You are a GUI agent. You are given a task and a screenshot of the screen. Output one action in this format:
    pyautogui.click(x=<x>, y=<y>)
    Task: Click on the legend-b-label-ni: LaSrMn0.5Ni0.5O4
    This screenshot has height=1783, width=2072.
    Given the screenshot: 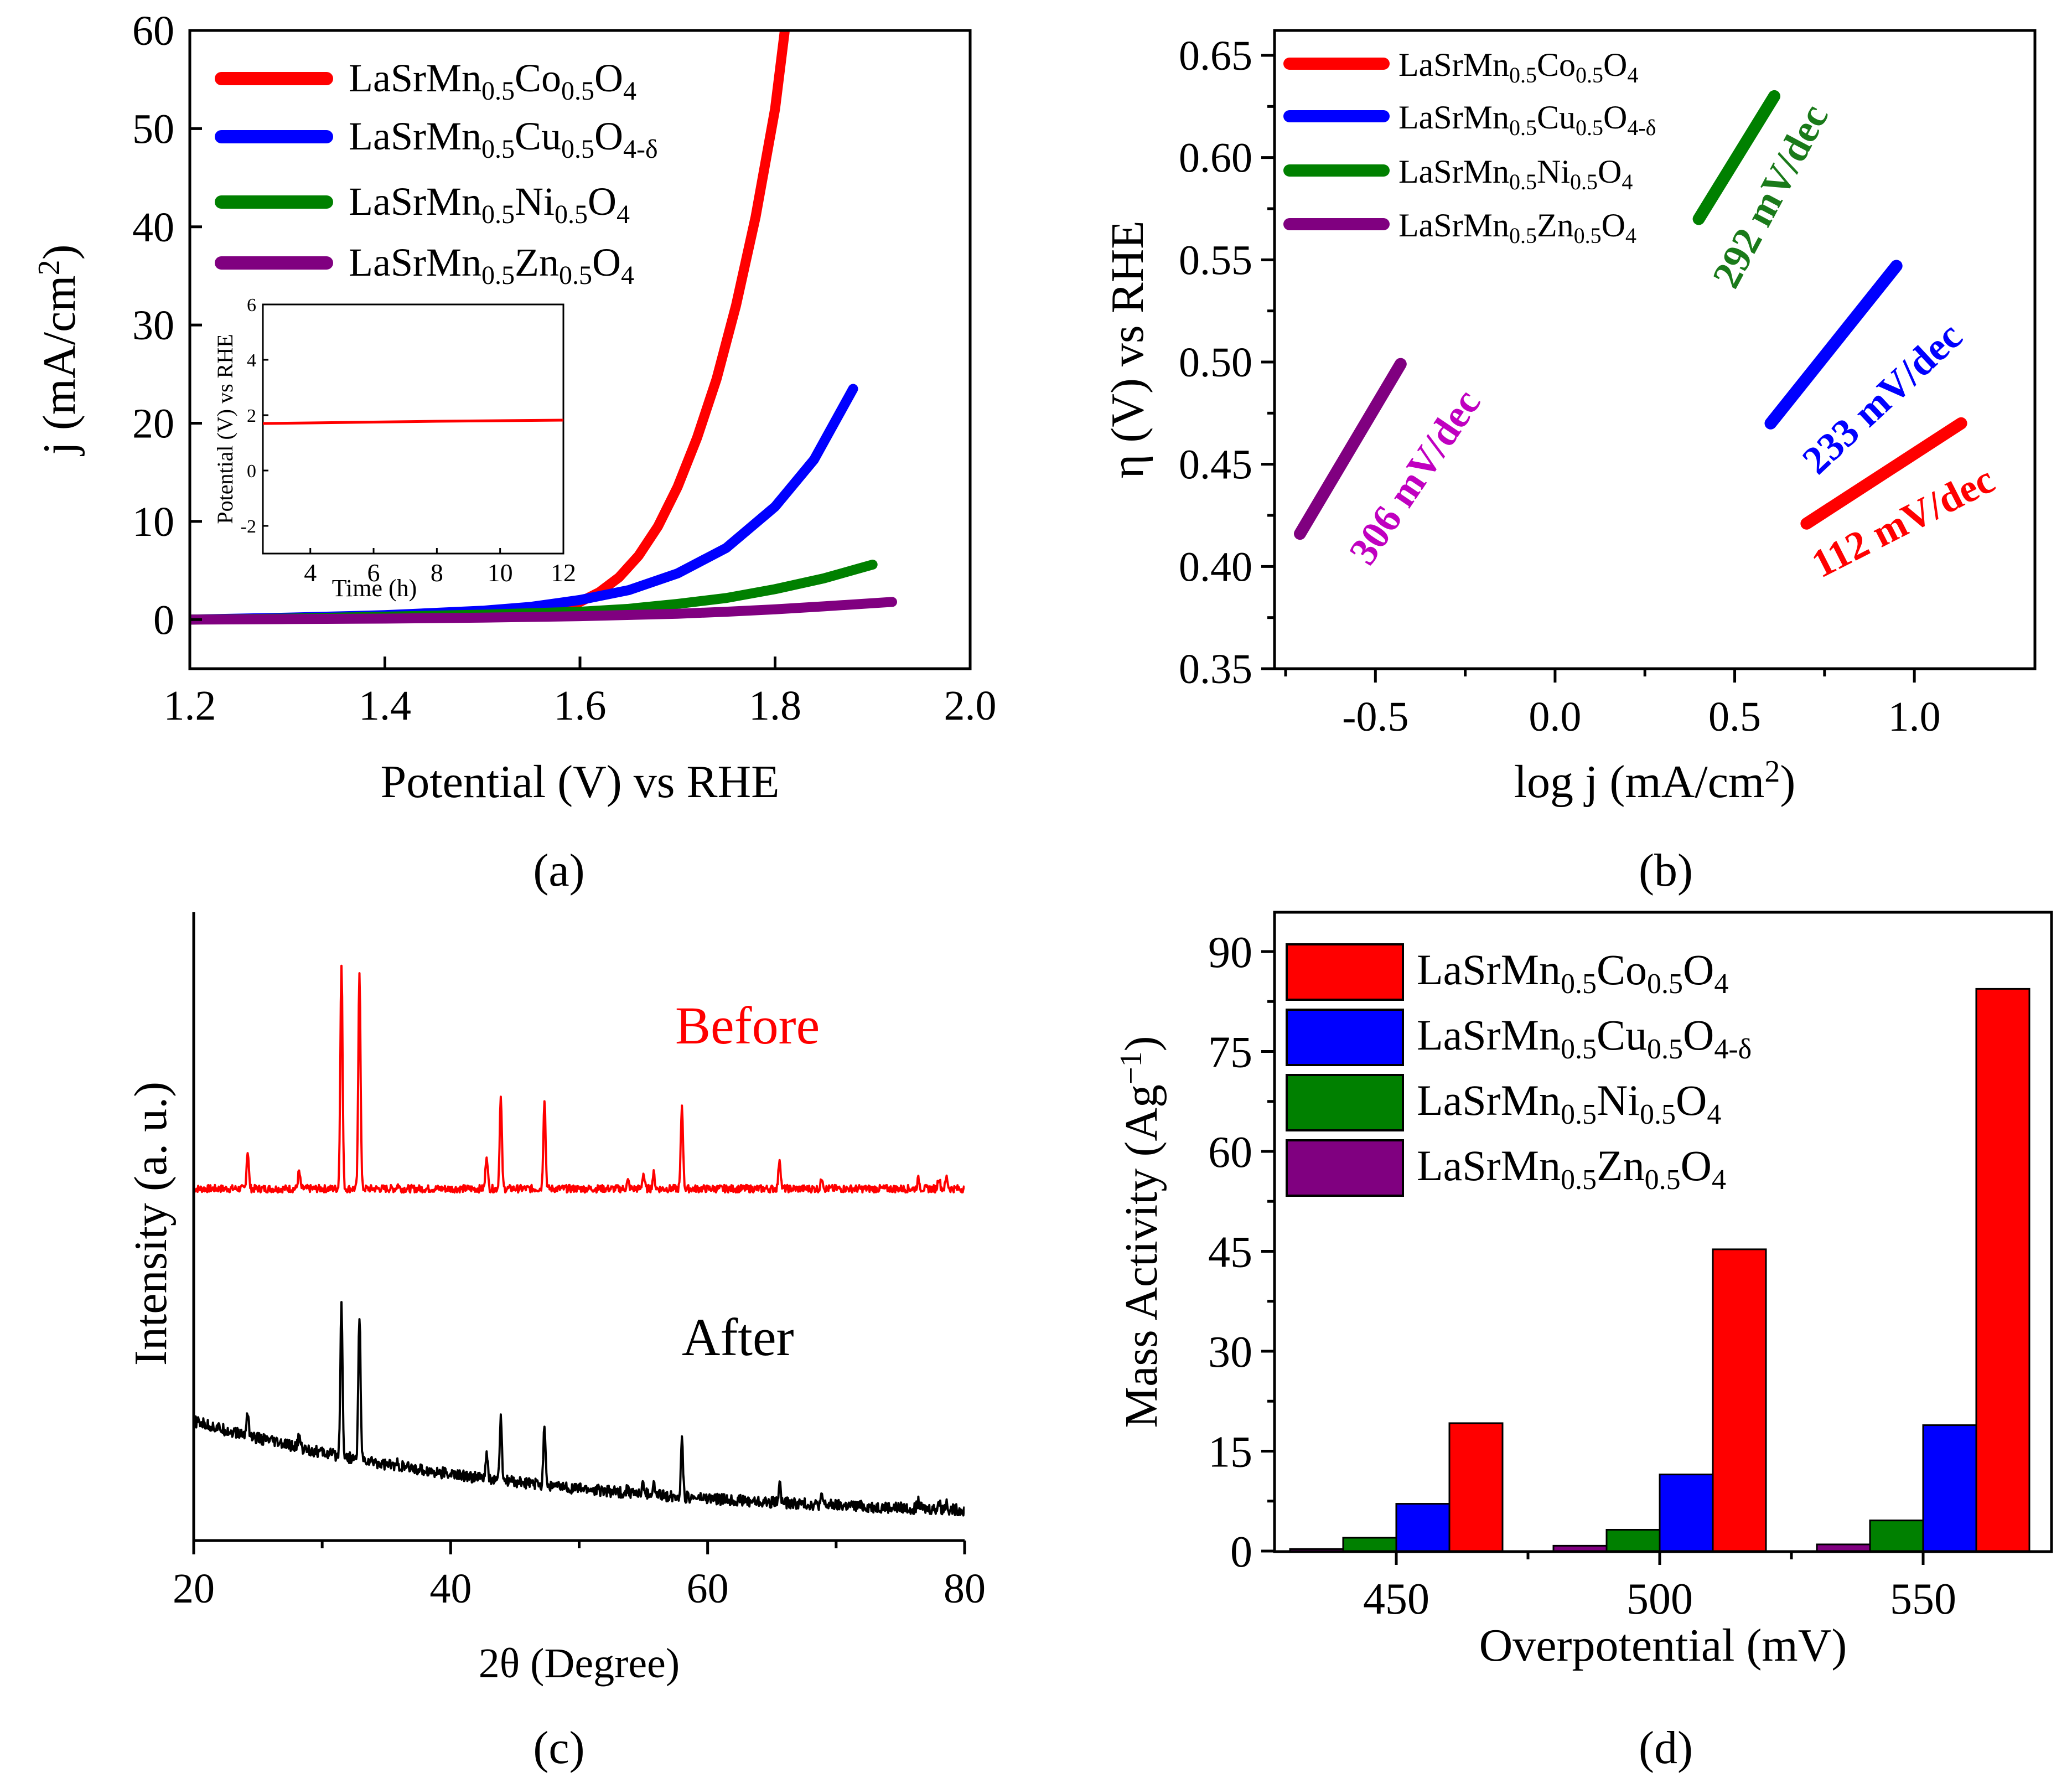 What is the action you would take?
    pyautogui.click(x=1516, y=173)
    